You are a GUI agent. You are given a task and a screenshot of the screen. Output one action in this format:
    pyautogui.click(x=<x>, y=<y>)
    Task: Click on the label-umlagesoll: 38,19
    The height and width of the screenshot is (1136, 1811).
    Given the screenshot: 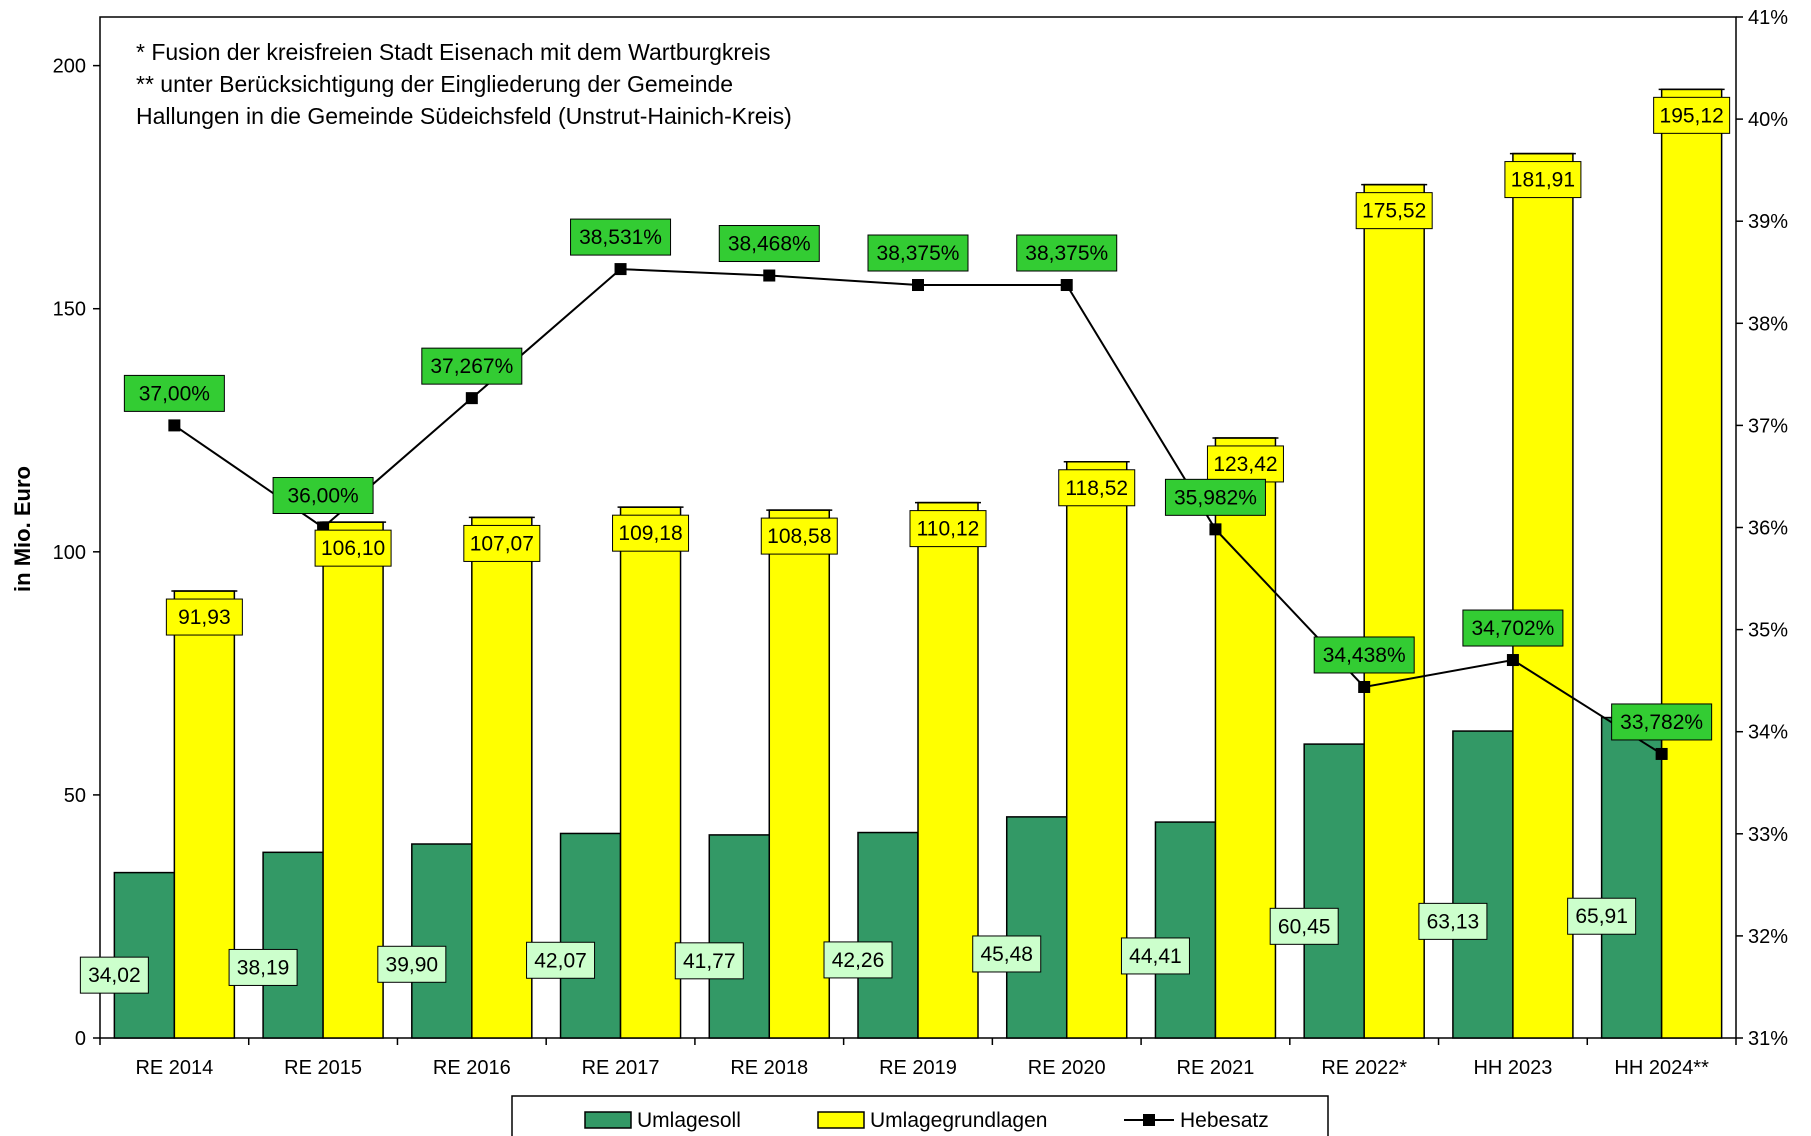 What is the action you would take?
    pyautogui.click(x=263, y=967)
    